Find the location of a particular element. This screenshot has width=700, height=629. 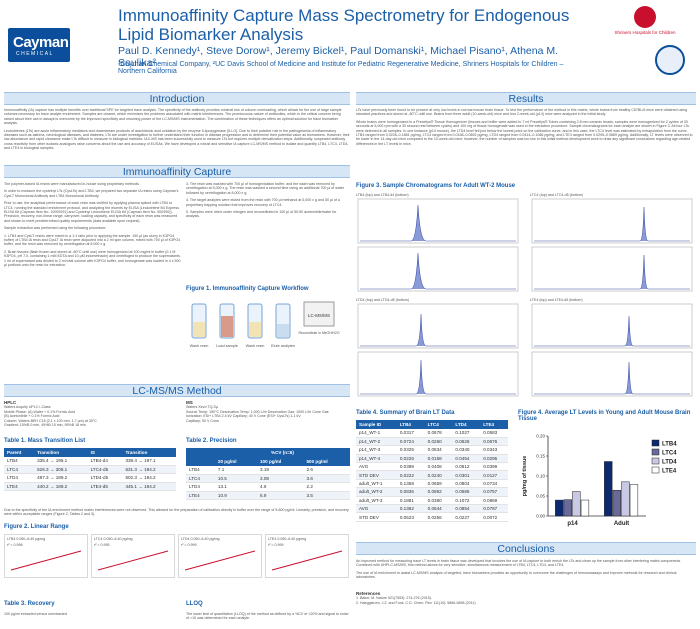

cayman-logo-sub: CHEMICAL is located at coordinates (35, 54).